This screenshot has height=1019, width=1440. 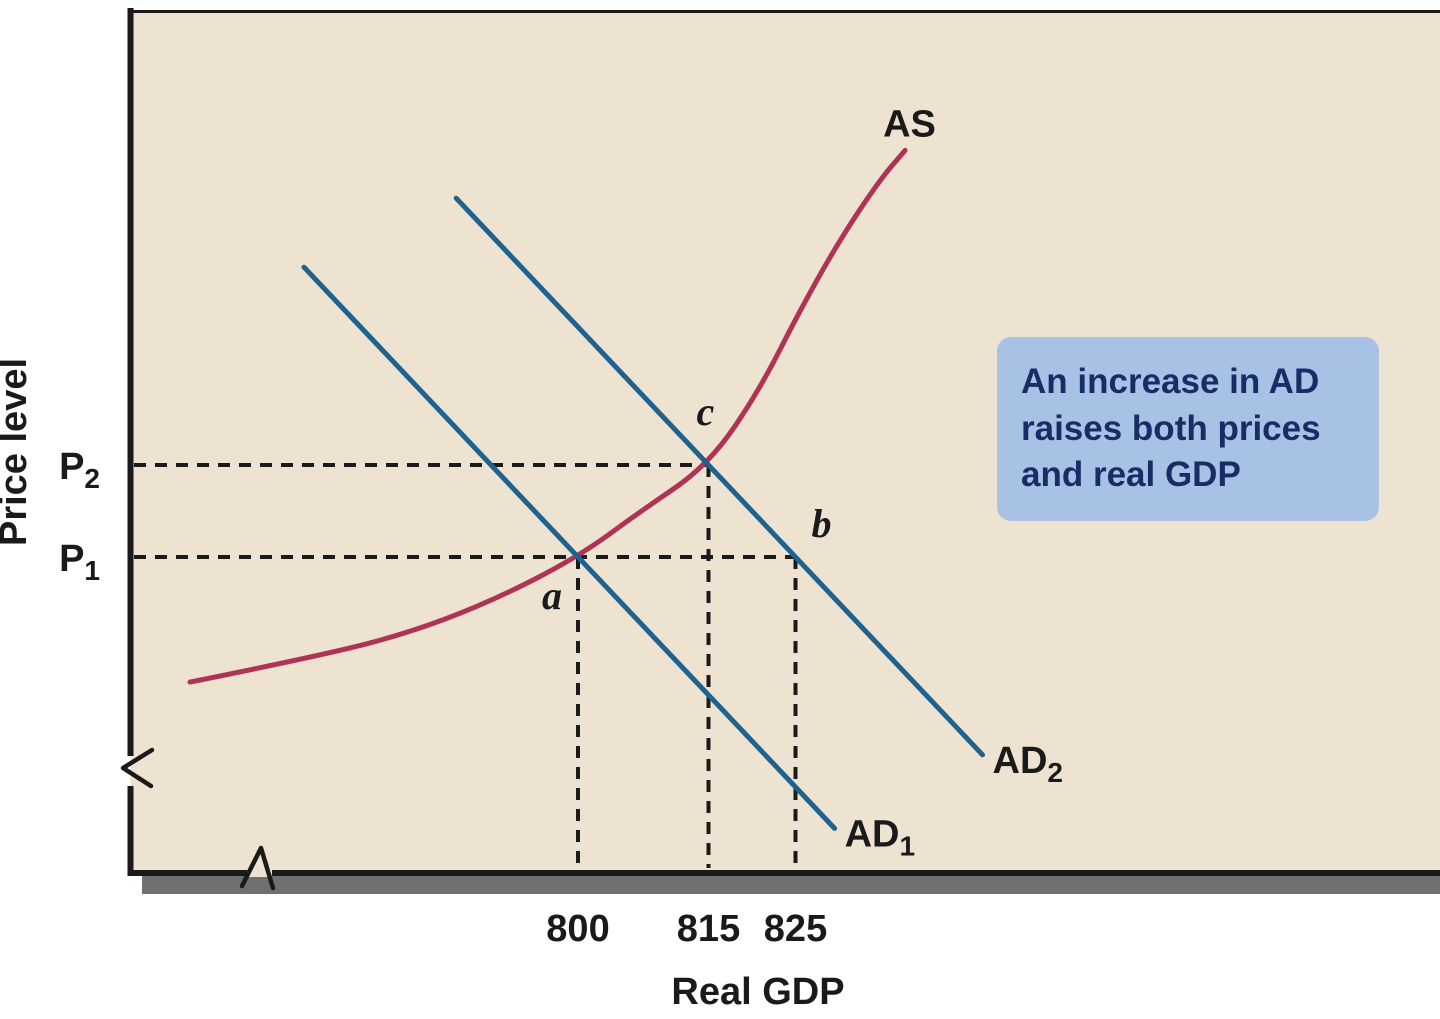 I want to click on ad2-label: AD2, so click(x=1028, y=764).